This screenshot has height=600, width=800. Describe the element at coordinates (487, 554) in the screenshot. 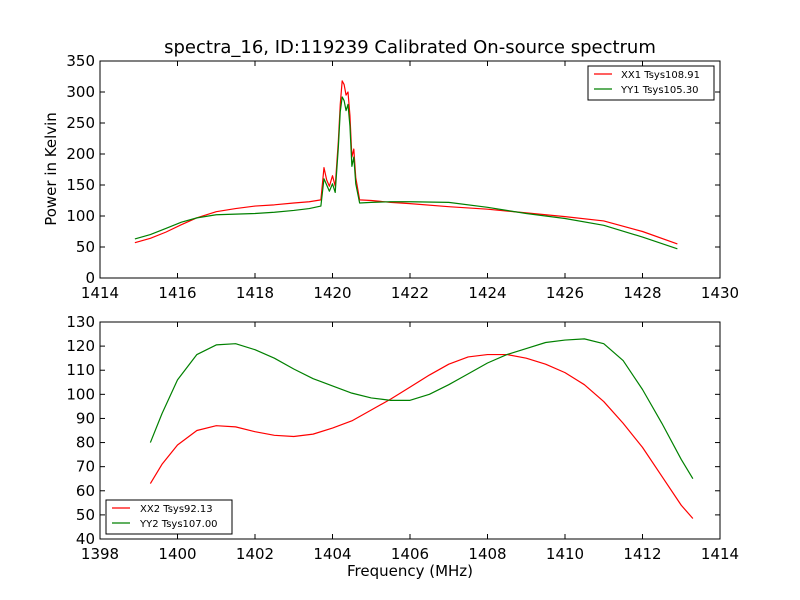

I see `bottom-xtick-label: 1408` at that location.